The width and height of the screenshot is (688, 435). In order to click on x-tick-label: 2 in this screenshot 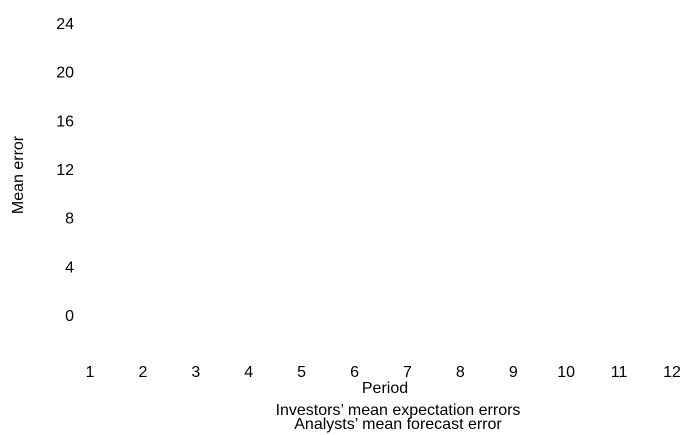, I will do `click(142, 372)`.